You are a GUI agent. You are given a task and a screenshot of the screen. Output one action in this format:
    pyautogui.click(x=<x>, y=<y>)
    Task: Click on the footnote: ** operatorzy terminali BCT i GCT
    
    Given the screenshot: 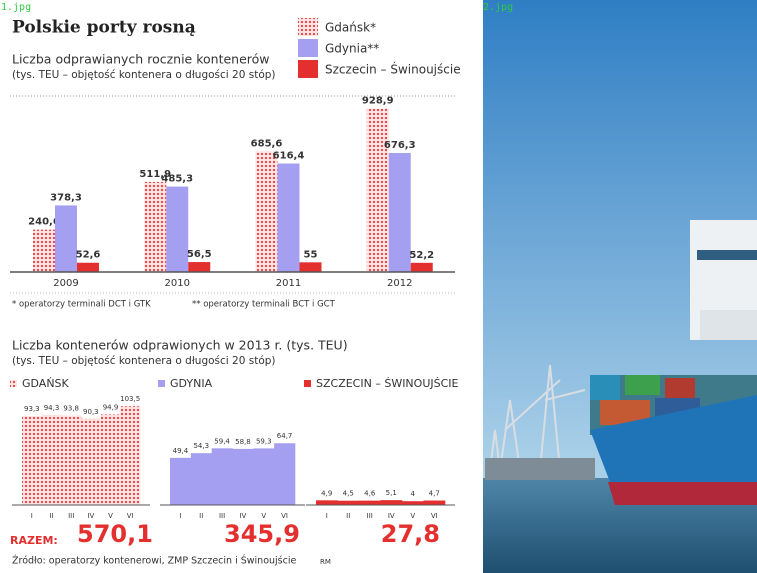 What is the action you would take?
    pyautogui.click(x=264, y=305)
    